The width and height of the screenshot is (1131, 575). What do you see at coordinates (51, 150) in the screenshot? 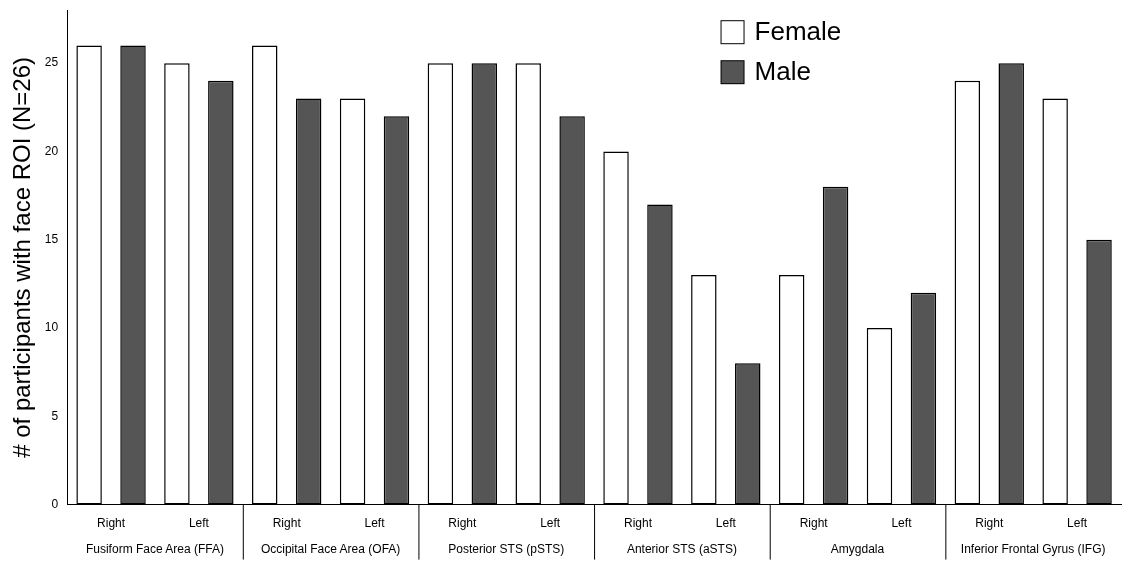
I see `y-tick-label: 20` at bounding box center [51, 150].